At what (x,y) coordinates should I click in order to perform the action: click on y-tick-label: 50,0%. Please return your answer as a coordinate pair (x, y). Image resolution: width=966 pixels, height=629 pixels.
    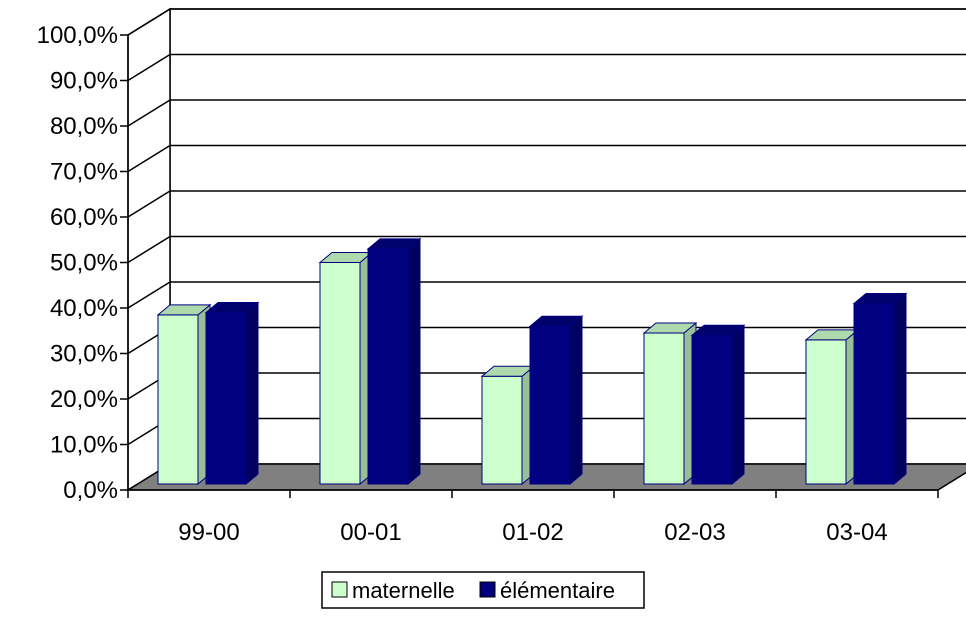
    Looking at the image, I should click on (84, 263).